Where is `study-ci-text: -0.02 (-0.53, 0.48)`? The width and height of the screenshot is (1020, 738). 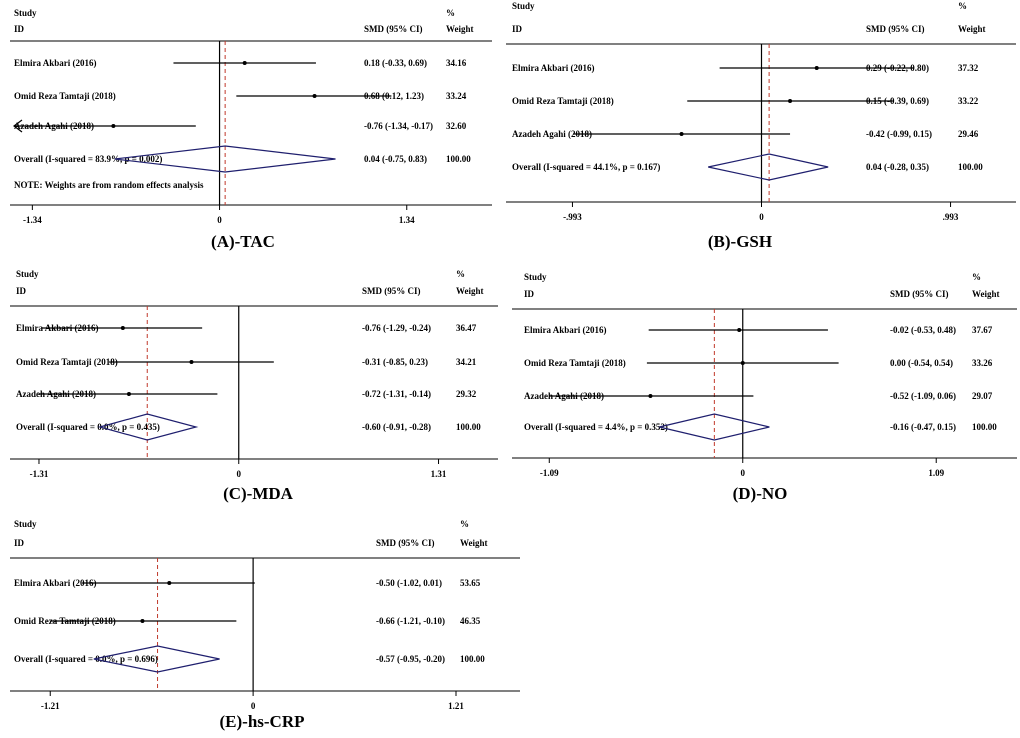
study-ci-text: -0.02 (-0.53, 0.48) is located at coordinates (923, 330).